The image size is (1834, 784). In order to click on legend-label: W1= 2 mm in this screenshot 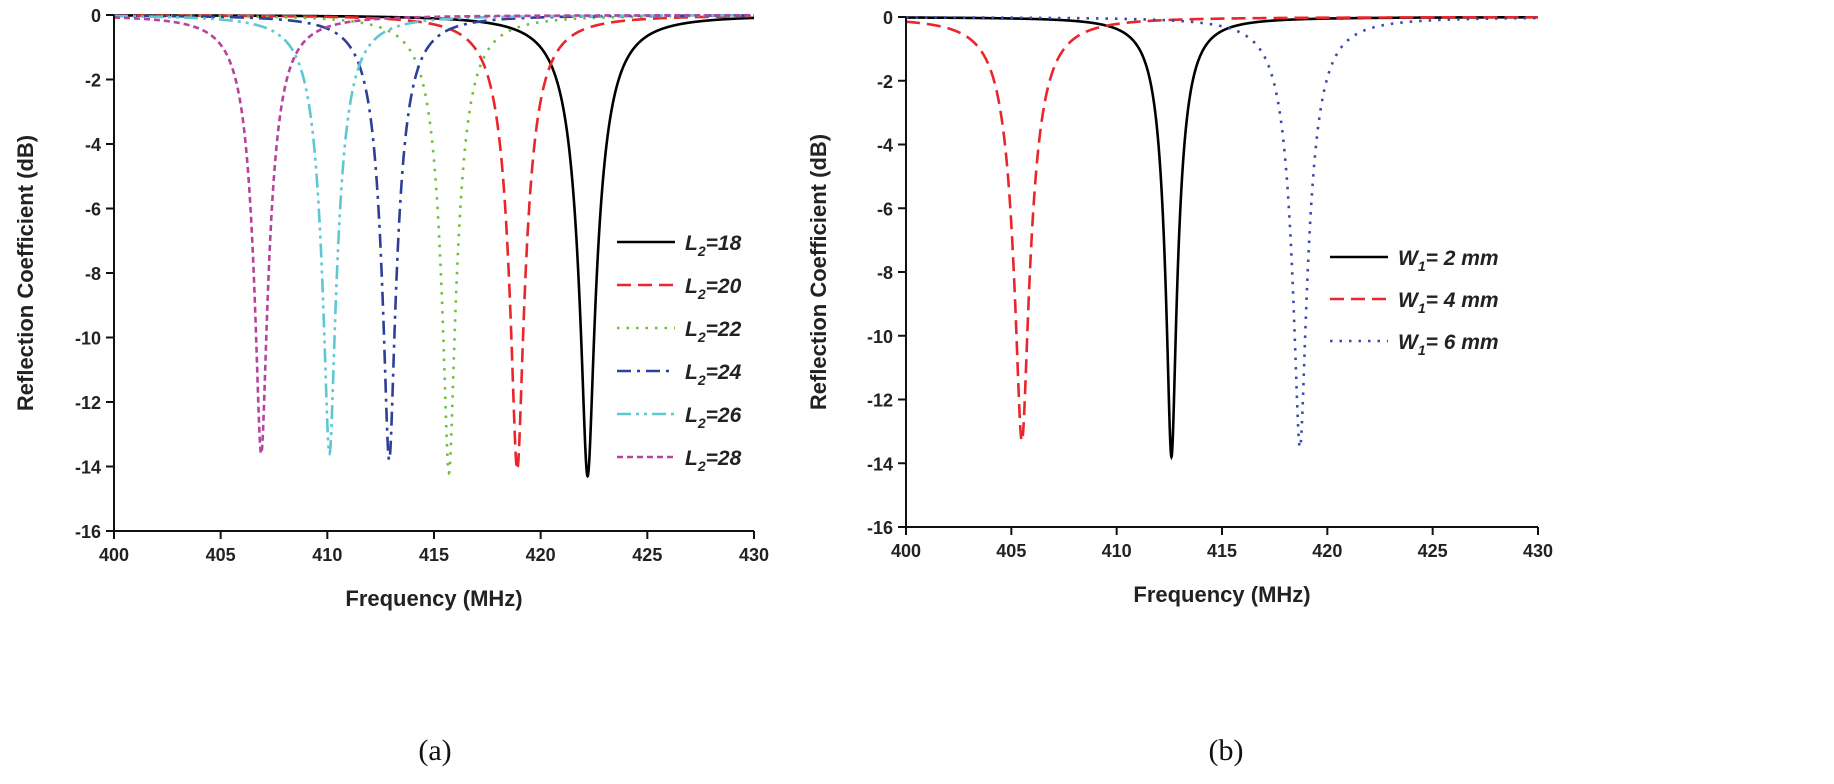, I will do `click(1448, 260)`.